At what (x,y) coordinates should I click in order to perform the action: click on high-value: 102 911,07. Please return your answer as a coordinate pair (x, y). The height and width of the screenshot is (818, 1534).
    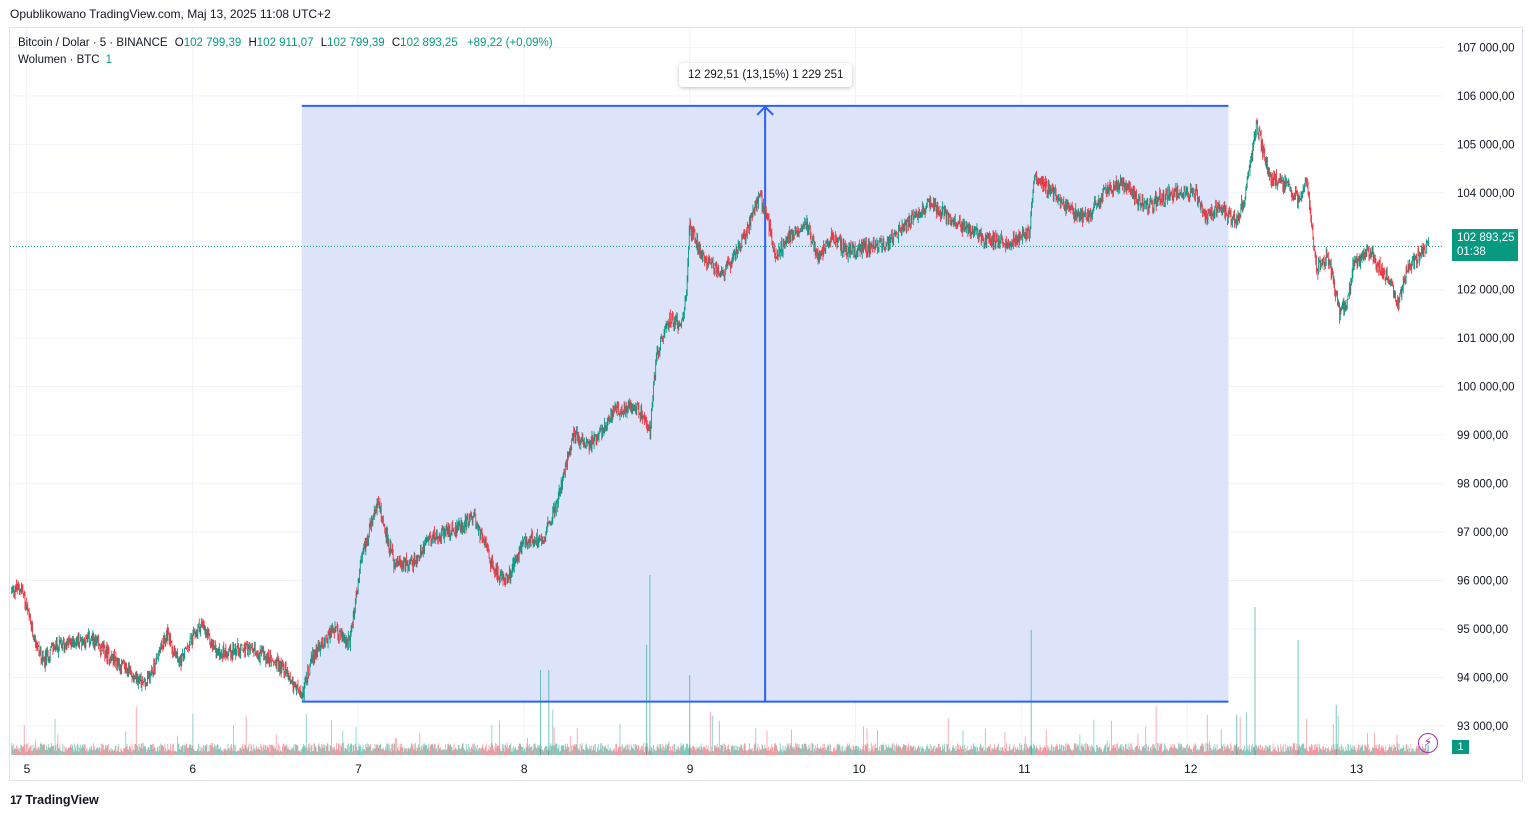
    Looking at the image, I should click on (285, 43).